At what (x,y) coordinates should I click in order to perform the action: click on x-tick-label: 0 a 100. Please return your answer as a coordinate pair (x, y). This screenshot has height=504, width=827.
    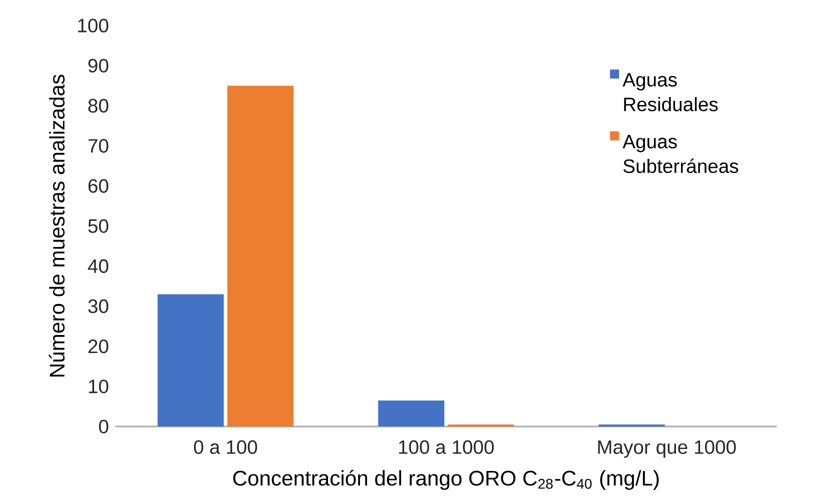
    Looking at the image, I should click on (226, 447).